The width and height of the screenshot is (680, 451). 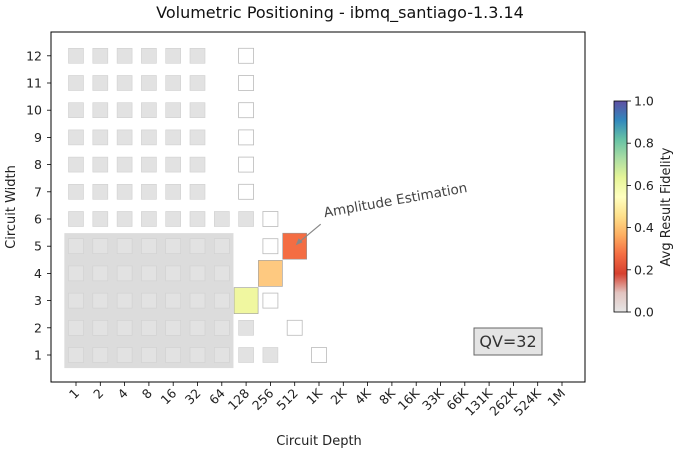 I want to click on y-tick-label: 12, so click(x=34, y=55).